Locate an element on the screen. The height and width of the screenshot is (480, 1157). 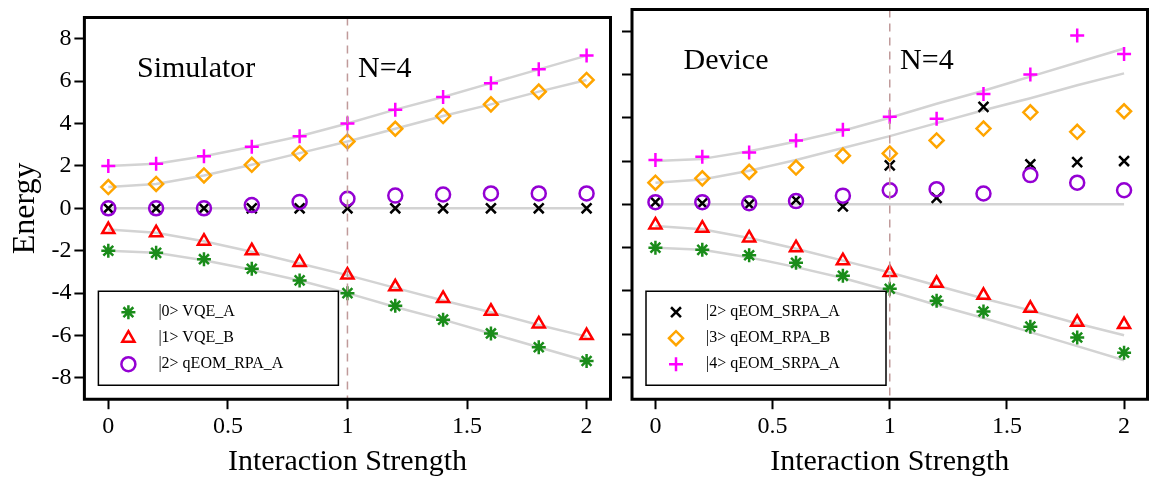
legend-label: |0> VQE_A is located at coordinates (197, 311).